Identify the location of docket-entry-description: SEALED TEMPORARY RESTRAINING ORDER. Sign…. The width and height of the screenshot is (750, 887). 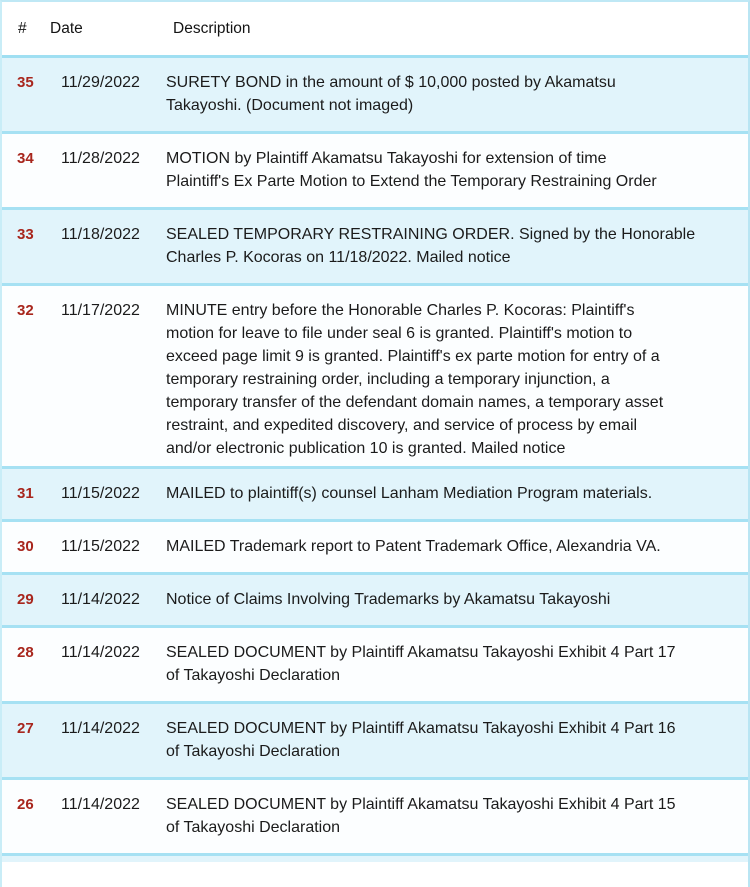
(431, 246).